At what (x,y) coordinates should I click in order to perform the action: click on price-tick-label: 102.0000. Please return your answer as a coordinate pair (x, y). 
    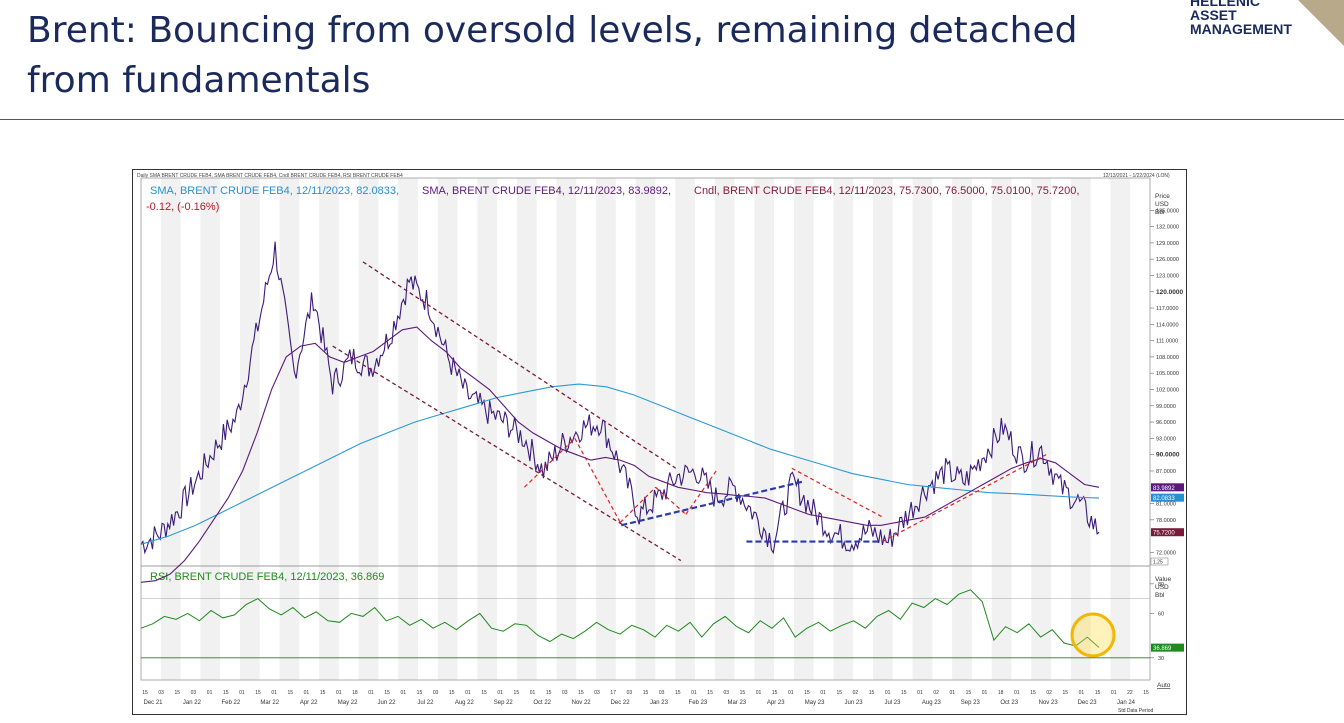
    Looking at the image, I should click on (1167, 391).